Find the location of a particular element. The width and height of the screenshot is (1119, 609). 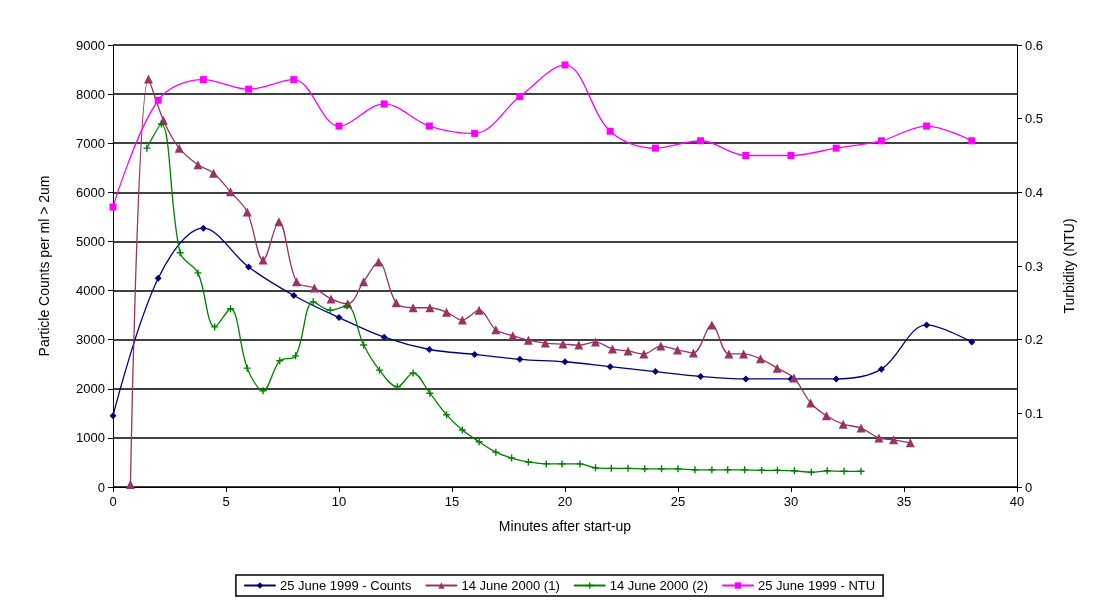

y2-tick-label: 0.3 is located at coordinates (1034, 266).